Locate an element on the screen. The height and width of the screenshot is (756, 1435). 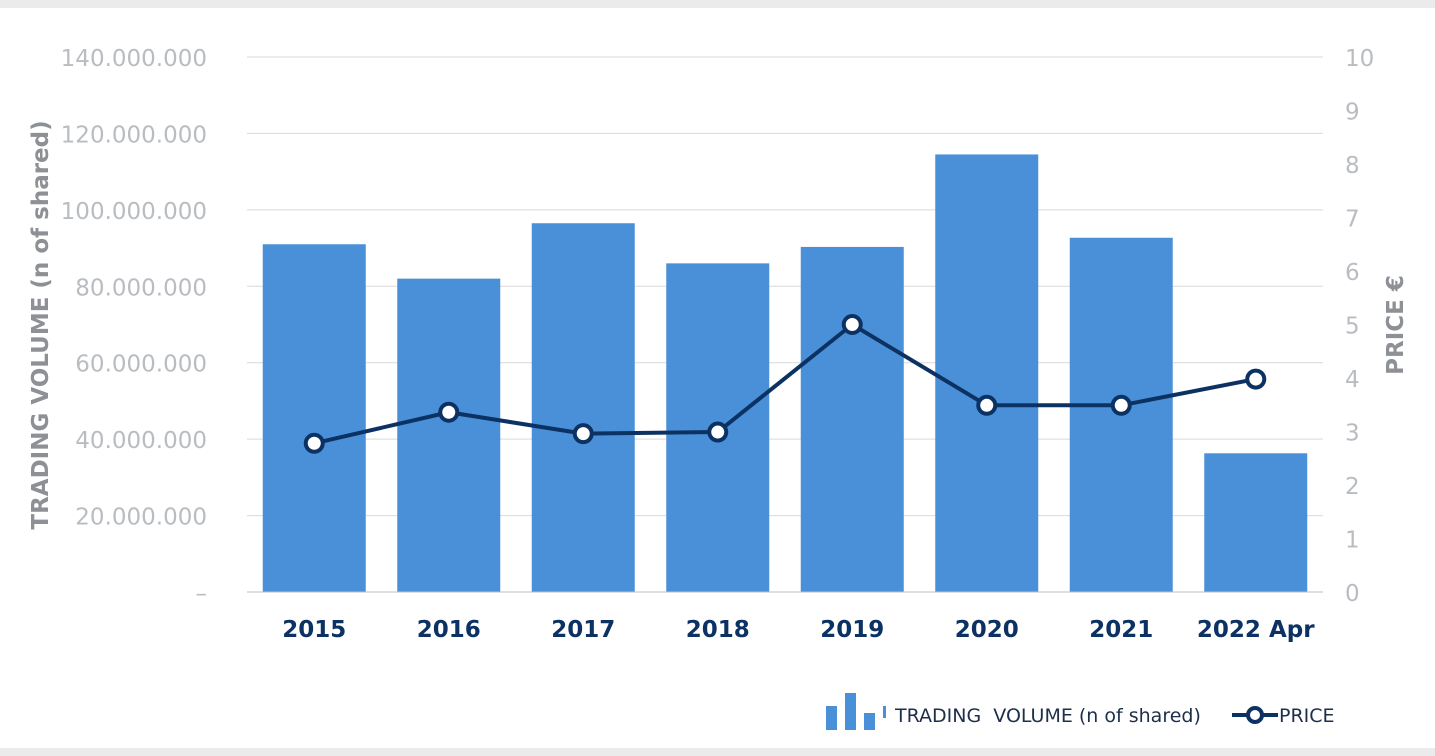
right-axis-ticks: 0 1 2 3 4 5 6 7 8 9 10 is located at coordinates (1359, 326).